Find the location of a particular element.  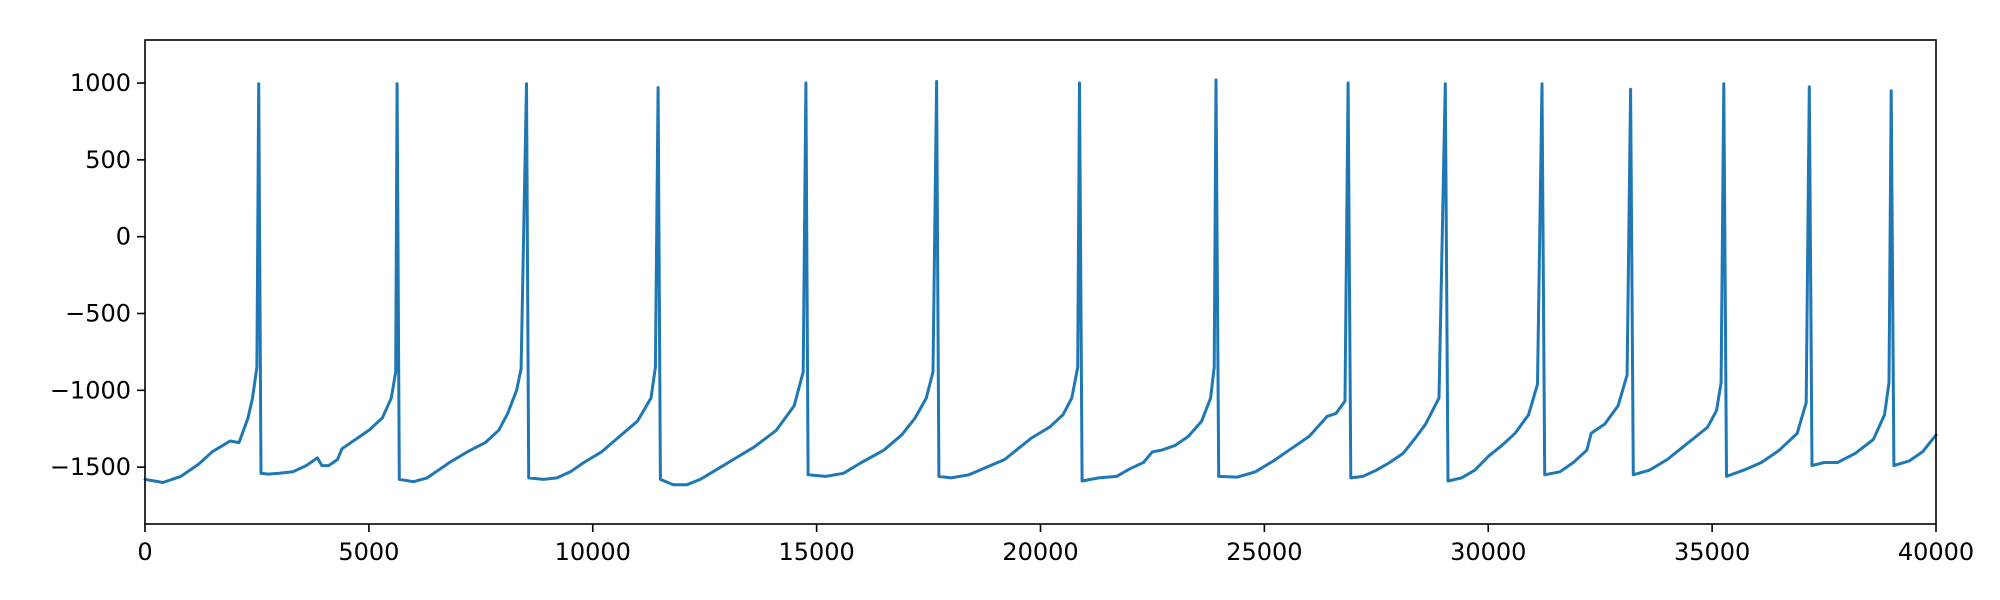

y-tick-label: 500 is located at coordinates (108, 160).